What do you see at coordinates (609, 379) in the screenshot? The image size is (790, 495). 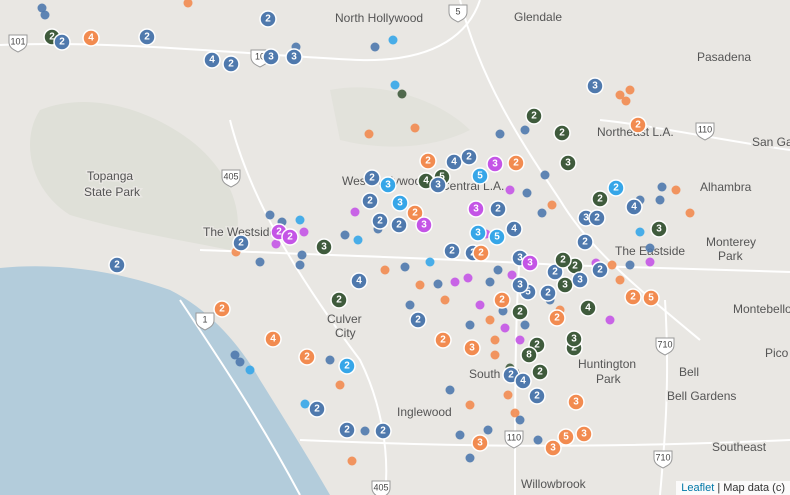 I see `place-label: Park` at bounding box center [609, 379].